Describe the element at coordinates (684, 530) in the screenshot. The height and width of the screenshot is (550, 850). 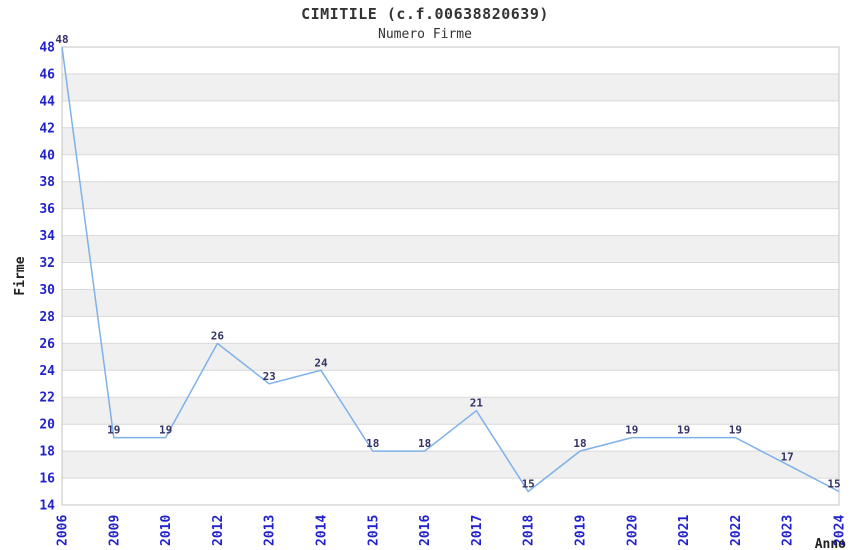
I see `x-tick-label: 2021` at that location.